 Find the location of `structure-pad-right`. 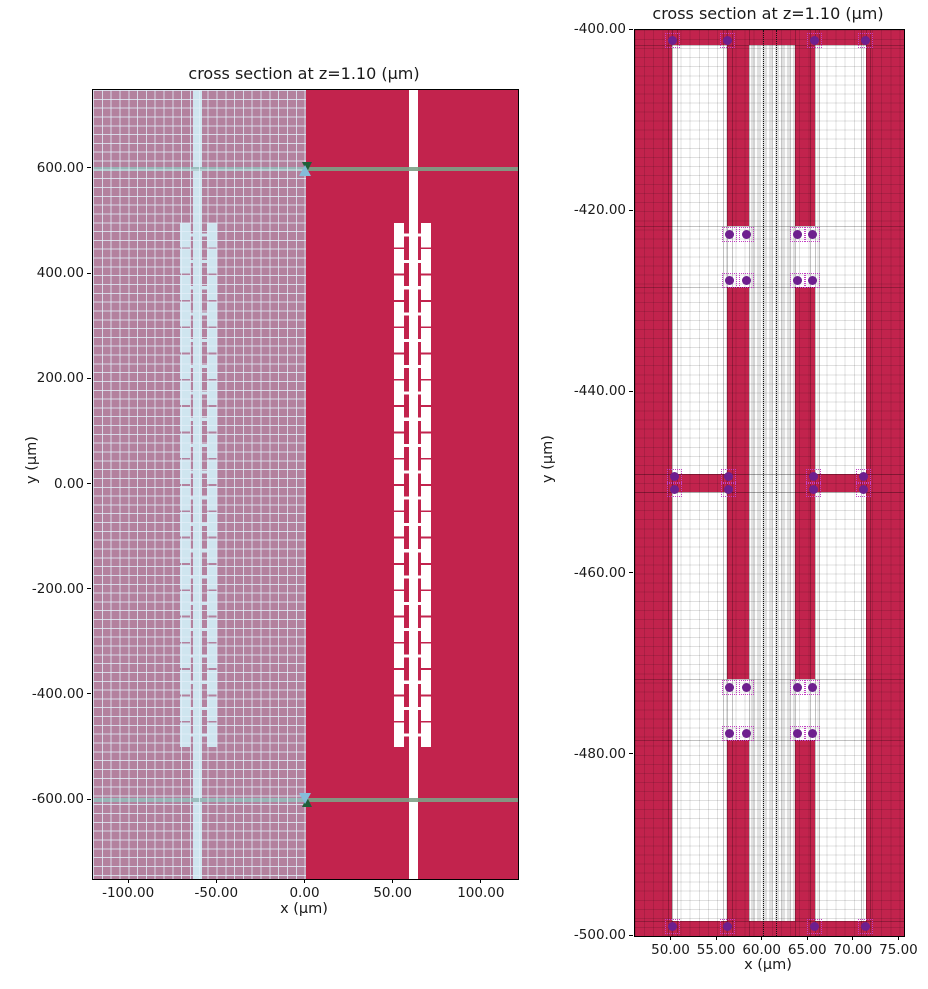

structure-pad-right is located at coordinates (884, 483).